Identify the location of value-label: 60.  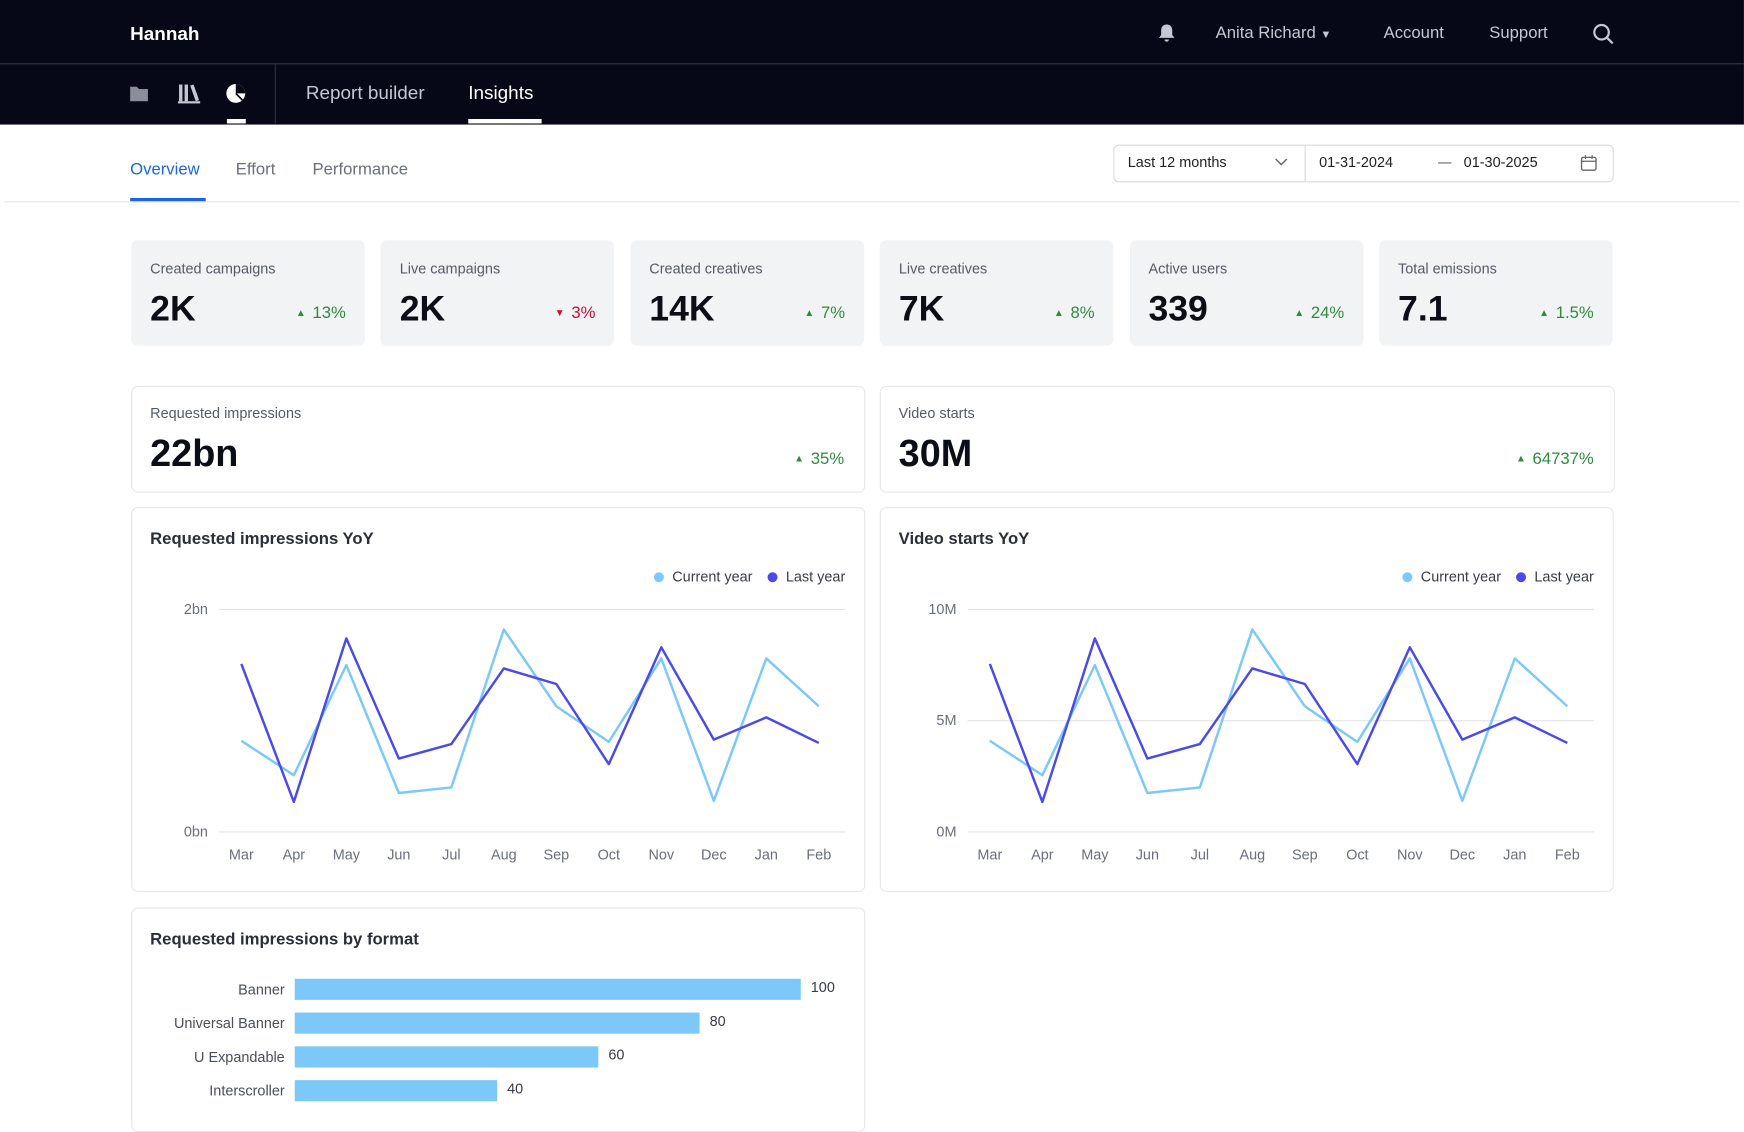
(616, 1056).